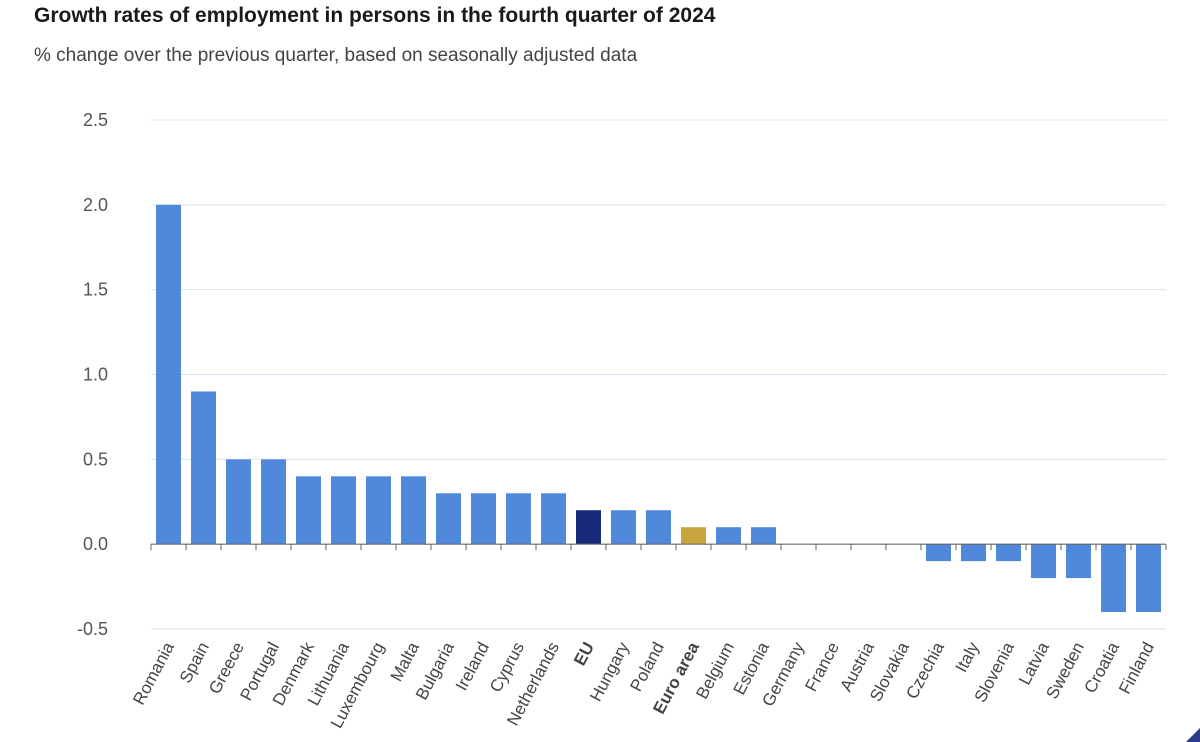 The width and height of the screenshot is (1200, 742). I want to click on y-axis: 2.5 2.0 1.5 1.0 0.5 0.0 -0.5, so click(92, 374).